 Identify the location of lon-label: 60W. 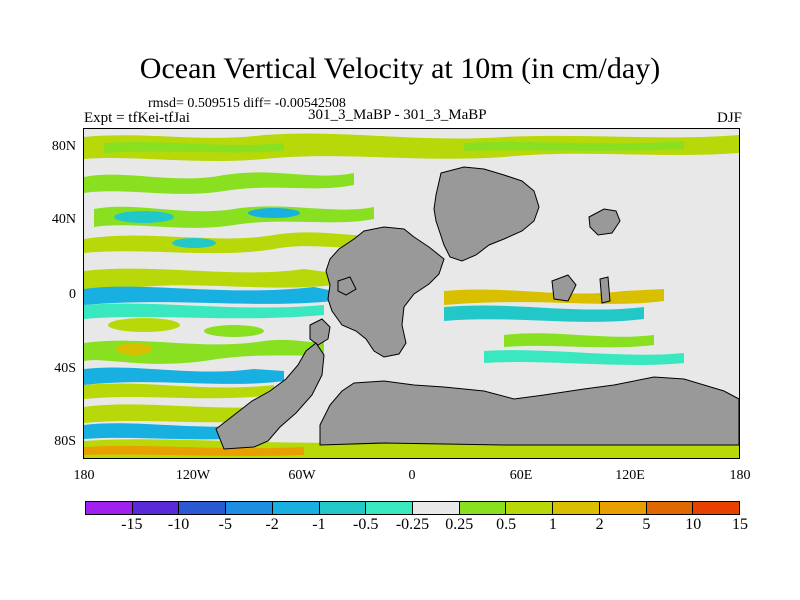
(302, 475).